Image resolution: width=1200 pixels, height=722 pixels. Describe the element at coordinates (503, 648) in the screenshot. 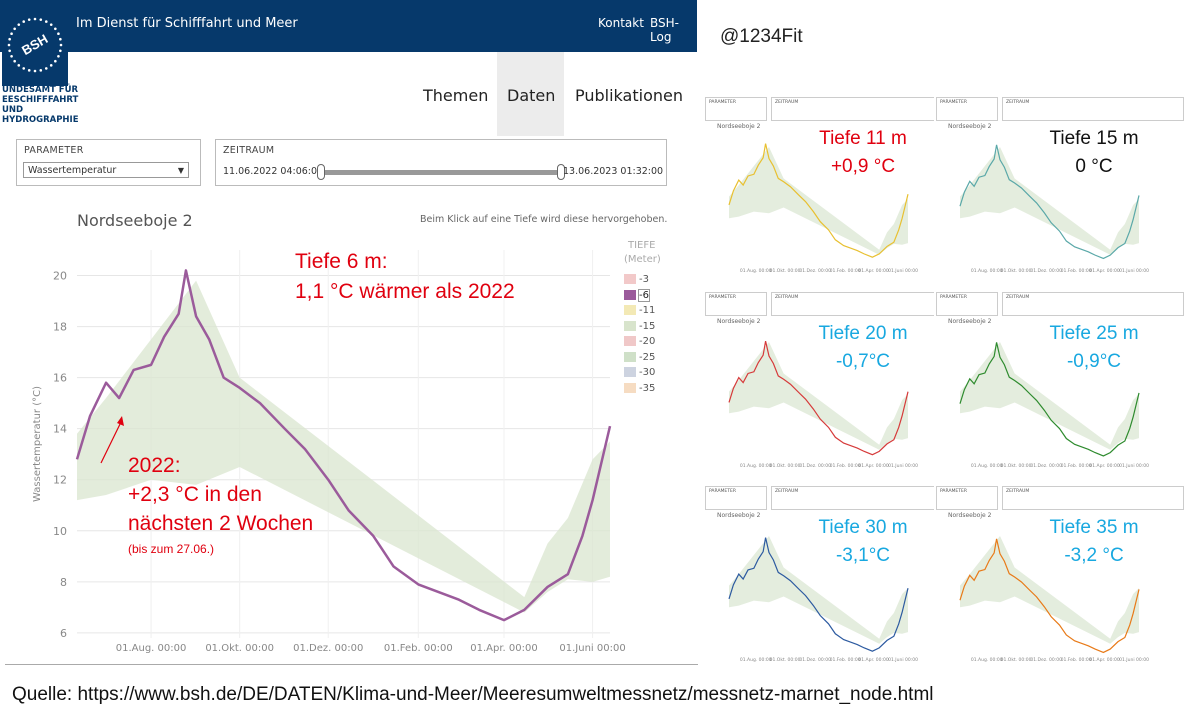

I see `x-tick-label: 01.Apr. 00:00` at that location.